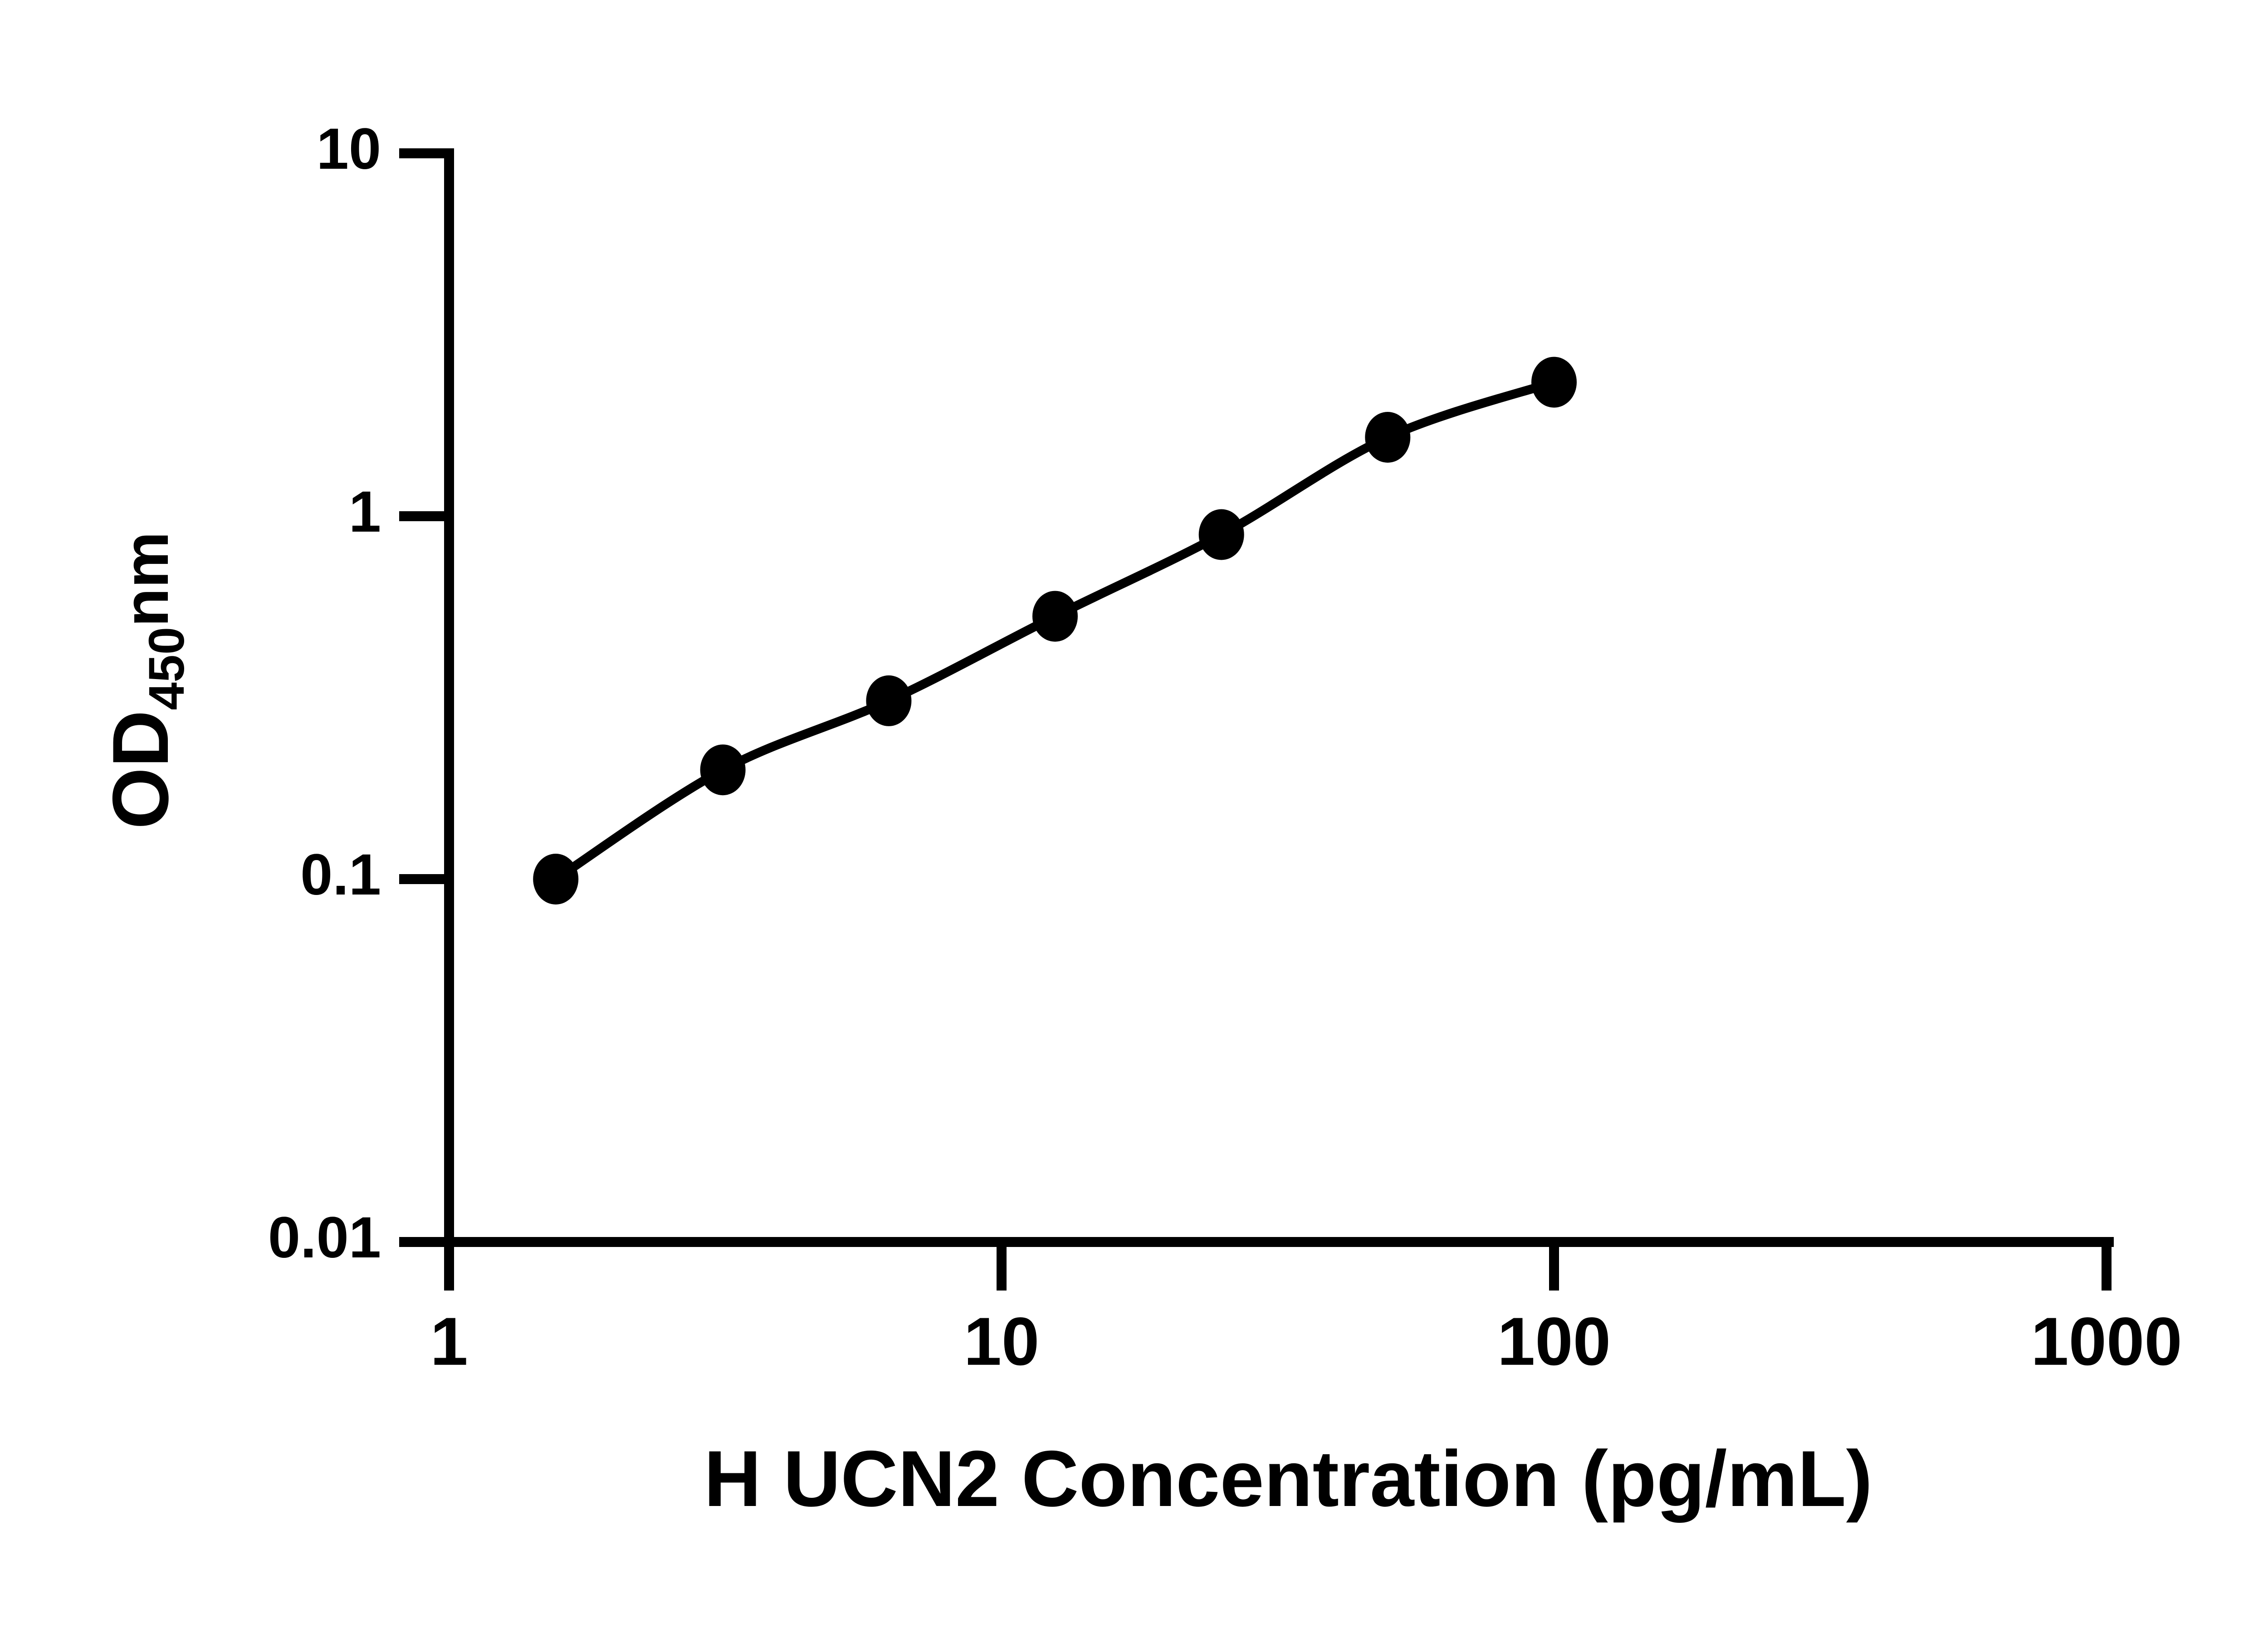  Describe the element at coordinates (340, 874) in the screenshot. I see `y-tick-label-0.1: 0.1` at that location.